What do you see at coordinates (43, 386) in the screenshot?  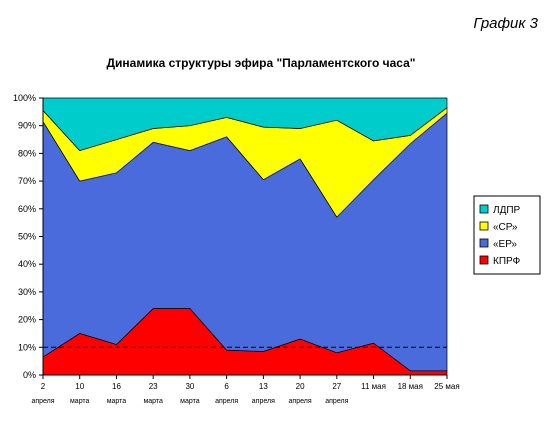 I see `x-tick-label: 2` at bounding box center [43, 386].